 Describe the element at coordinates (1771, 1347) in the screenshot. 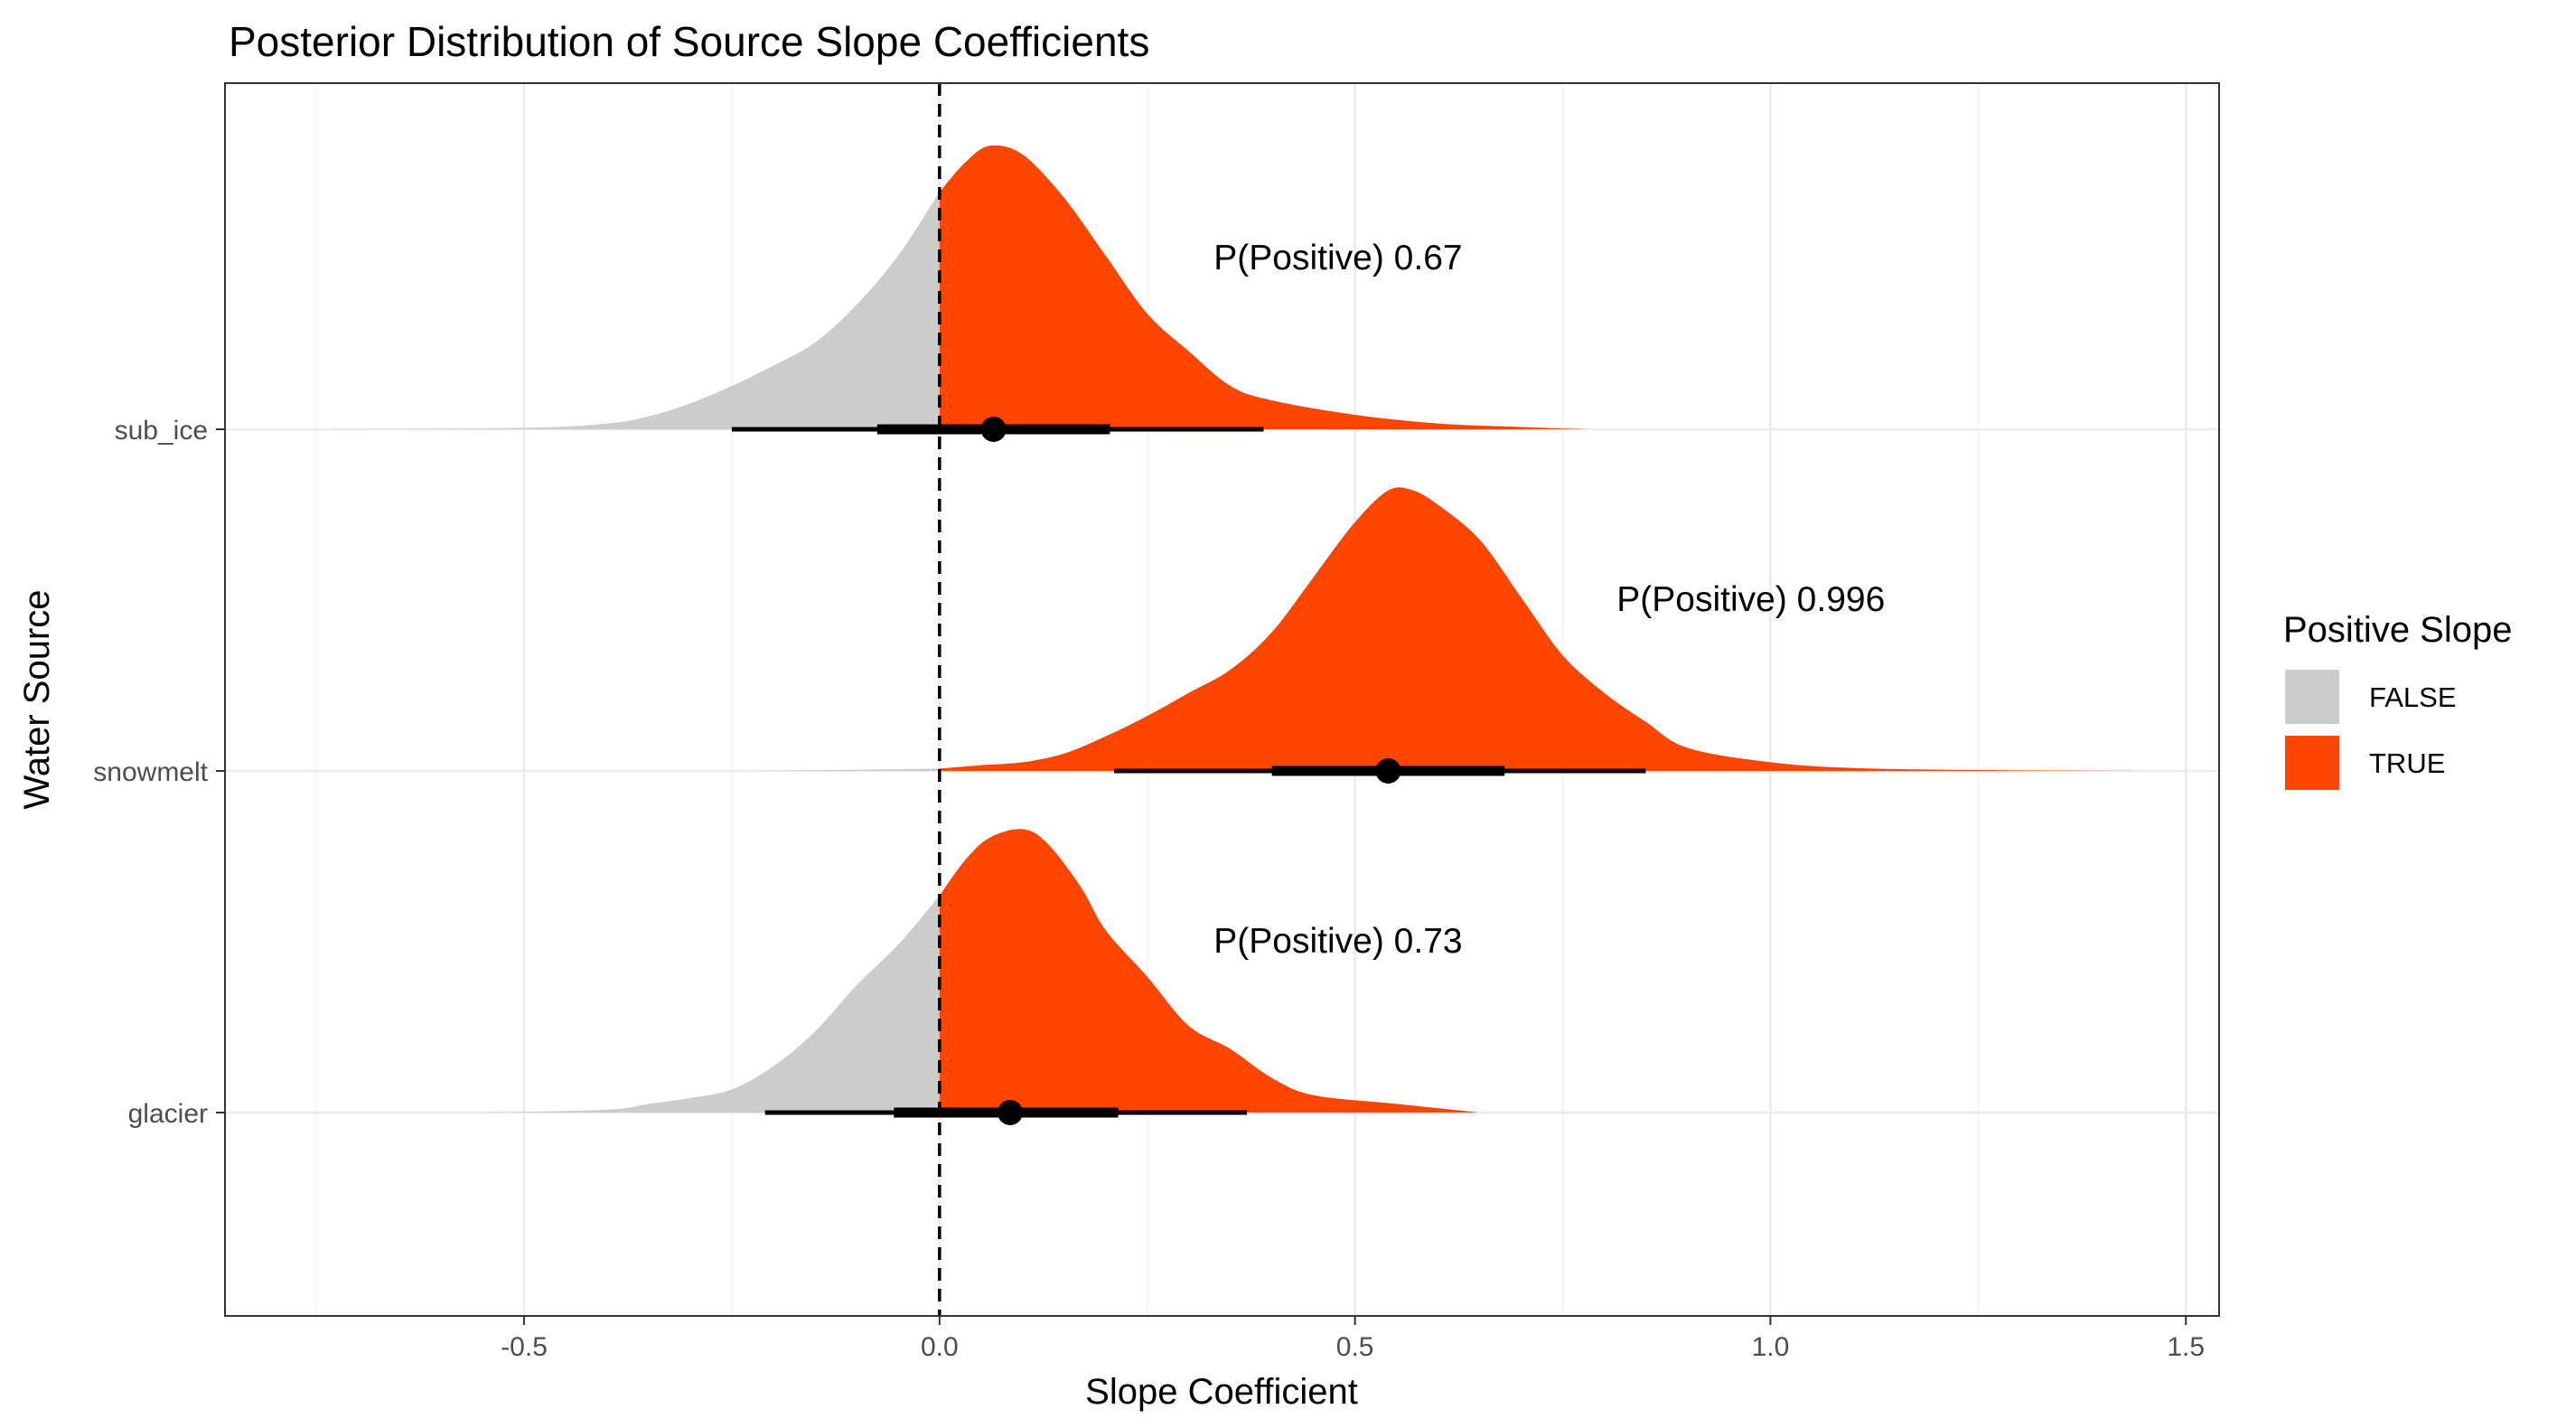

I see `x-tick-label: 1.0` at that location.